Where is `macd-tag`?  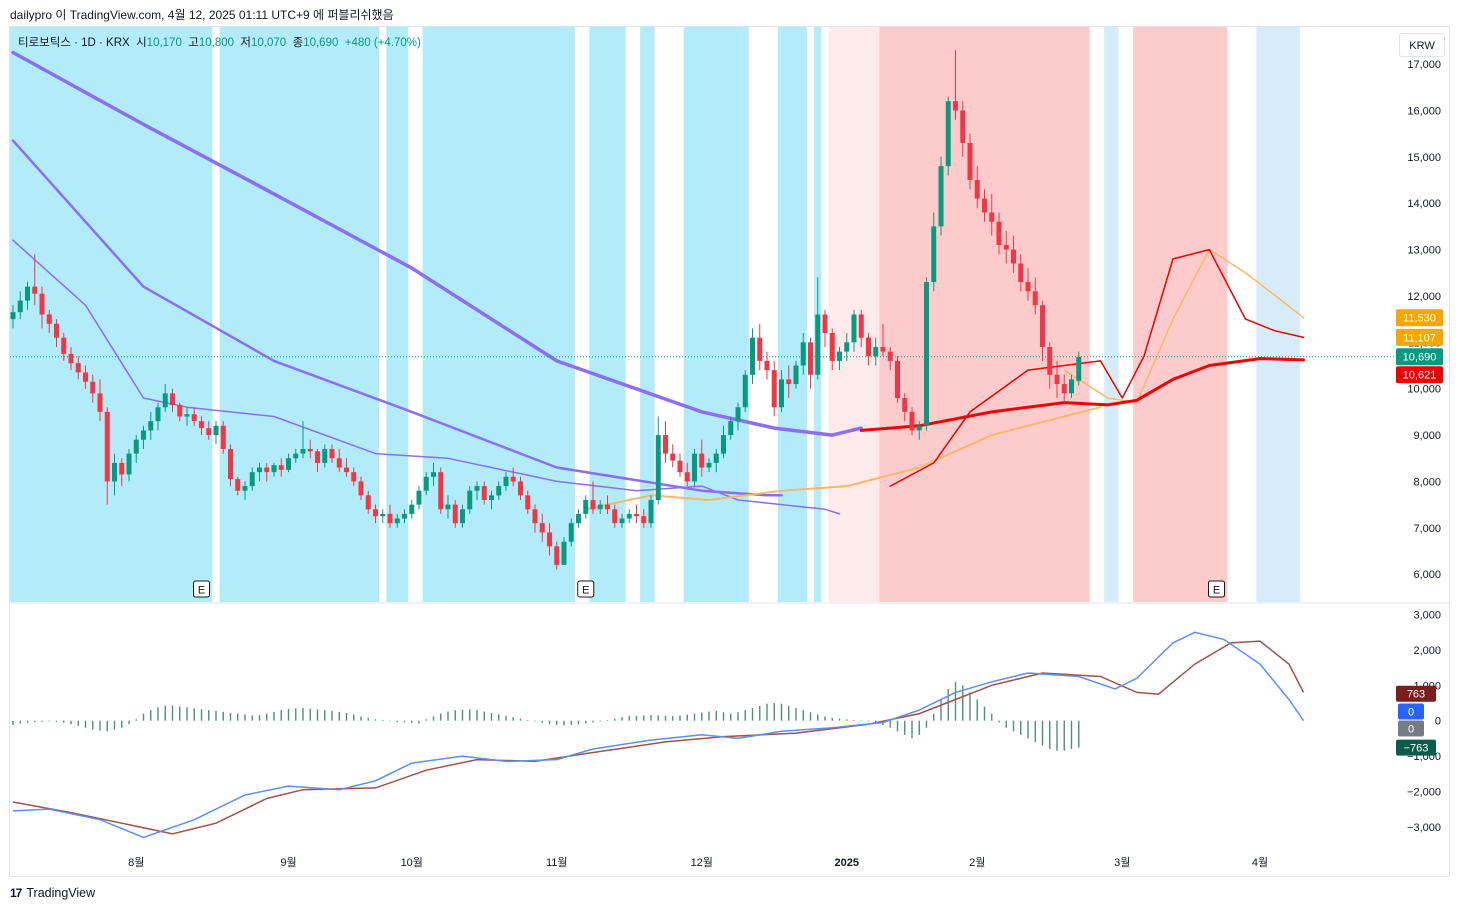
macd-tag is located at coordinates (1411, 711).